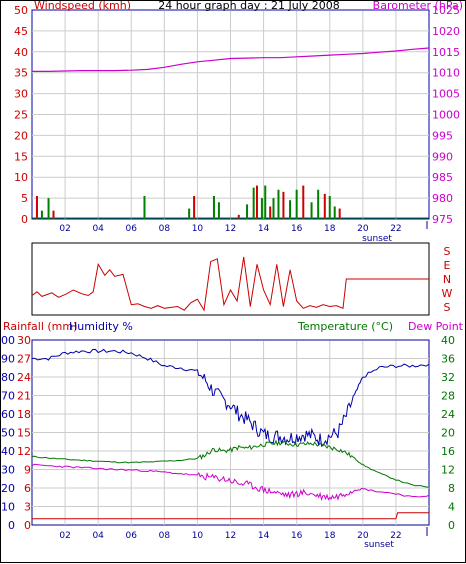 This screenshot has width=466, height=564. What do you see at coordinates (21, 135) in the screenshot?
I see `panel-1-left-tick-label: 20` at bounding box center [21, 135].